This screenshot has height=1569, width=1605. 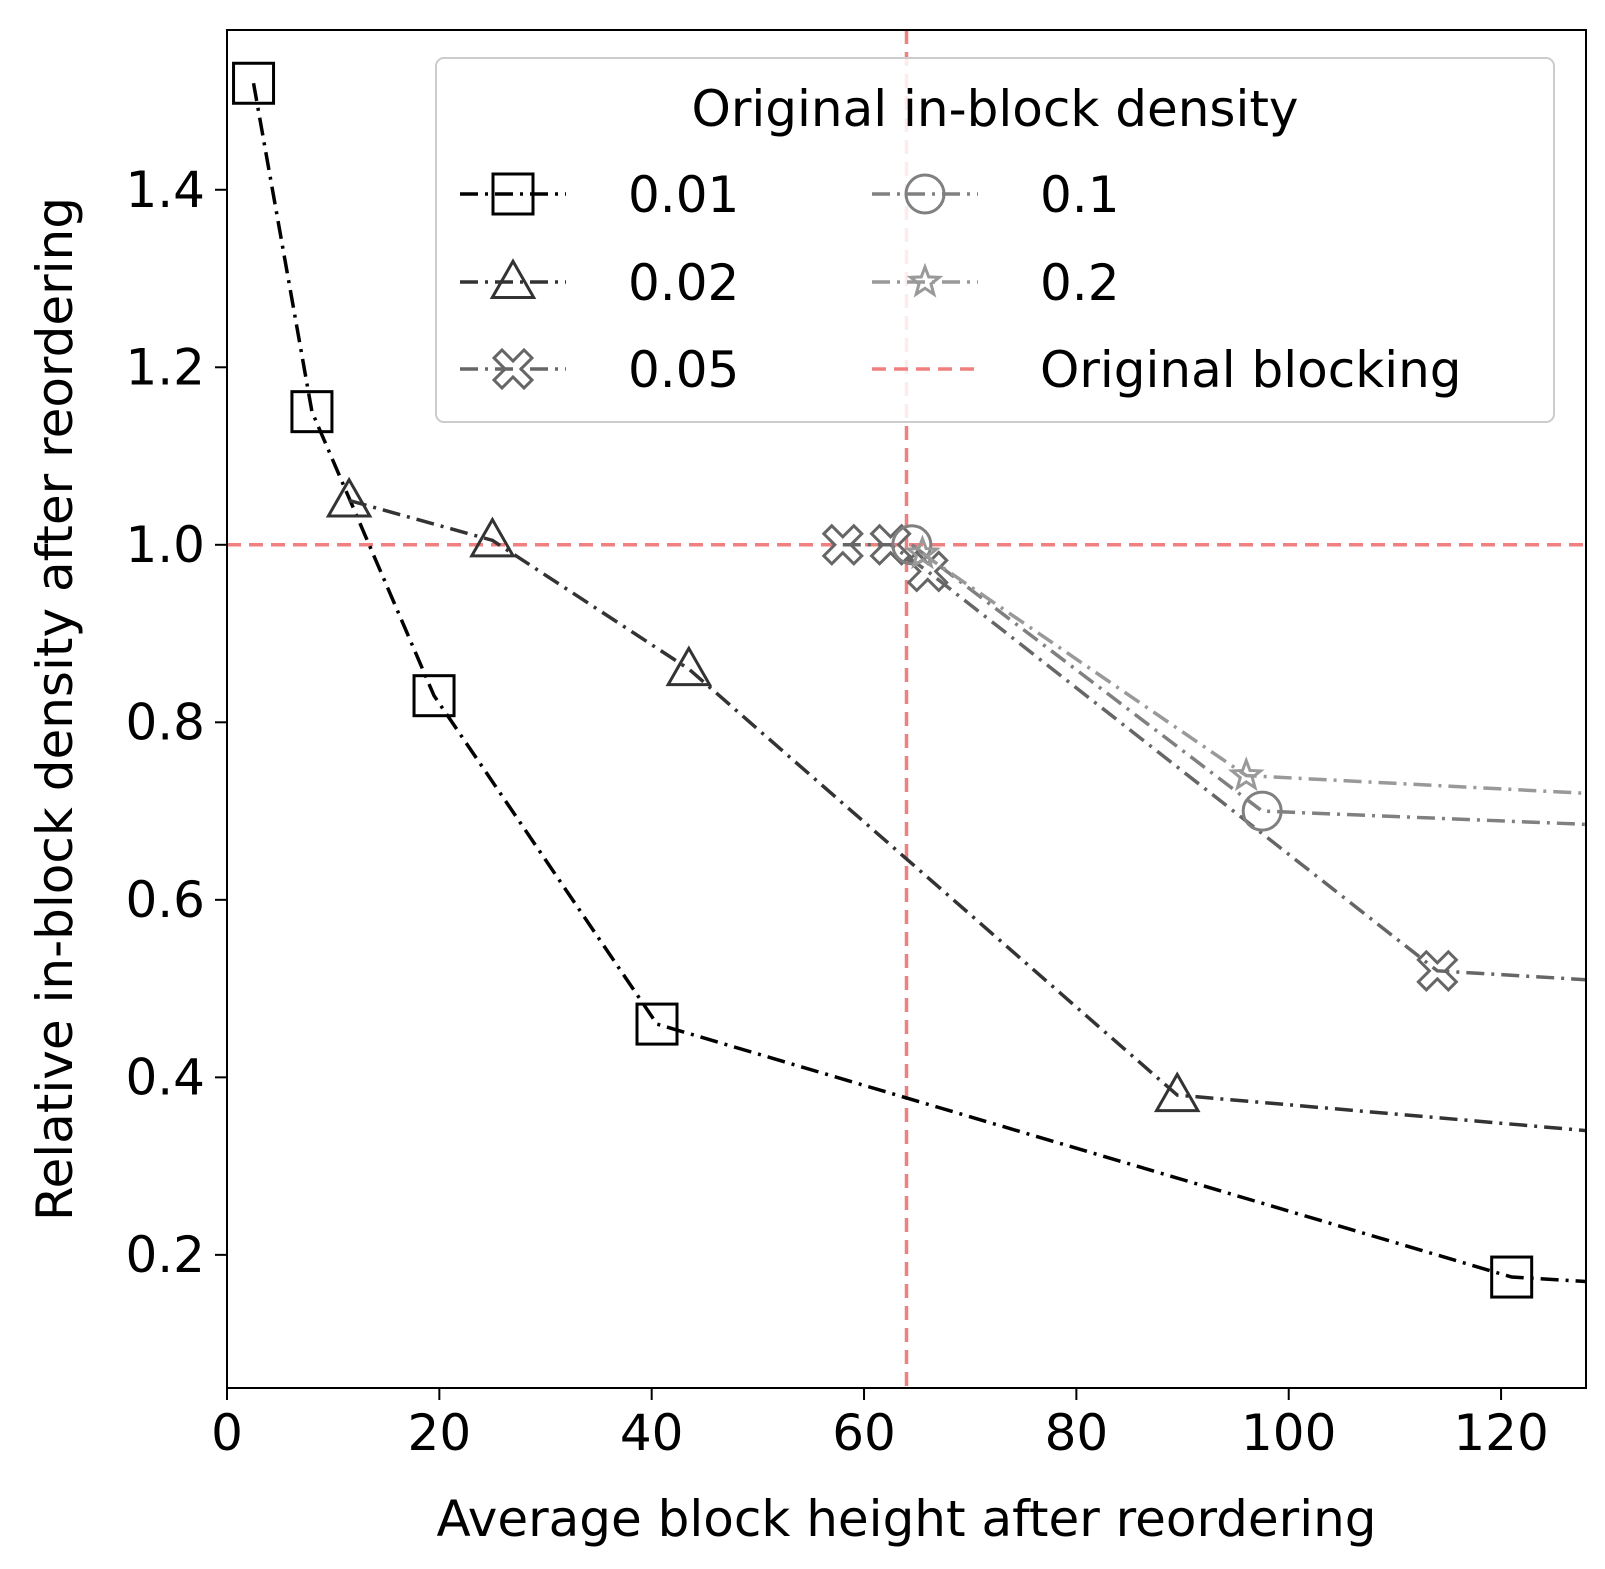 I want to click on x-tick-label: 0, so click(x=227, y=1433).